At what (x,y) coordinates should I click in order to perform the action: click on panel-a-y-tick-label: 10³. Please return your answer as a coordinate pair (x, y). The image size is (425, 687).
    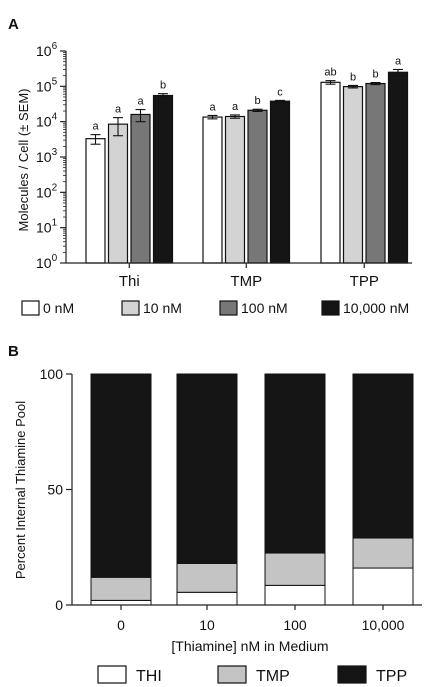
    Looking at the image, I should click on (47, 156).